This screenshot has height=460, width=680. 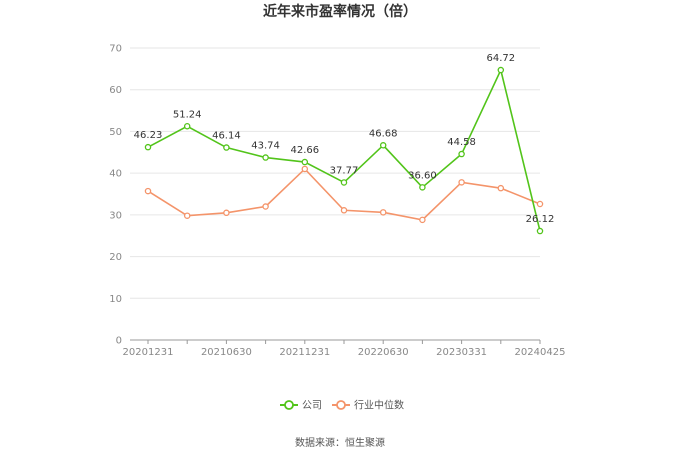 What do you see at coordinates (115, 299) in the screenshot?
I see `y-tick-label: 10` at bounding box center [115, 299].